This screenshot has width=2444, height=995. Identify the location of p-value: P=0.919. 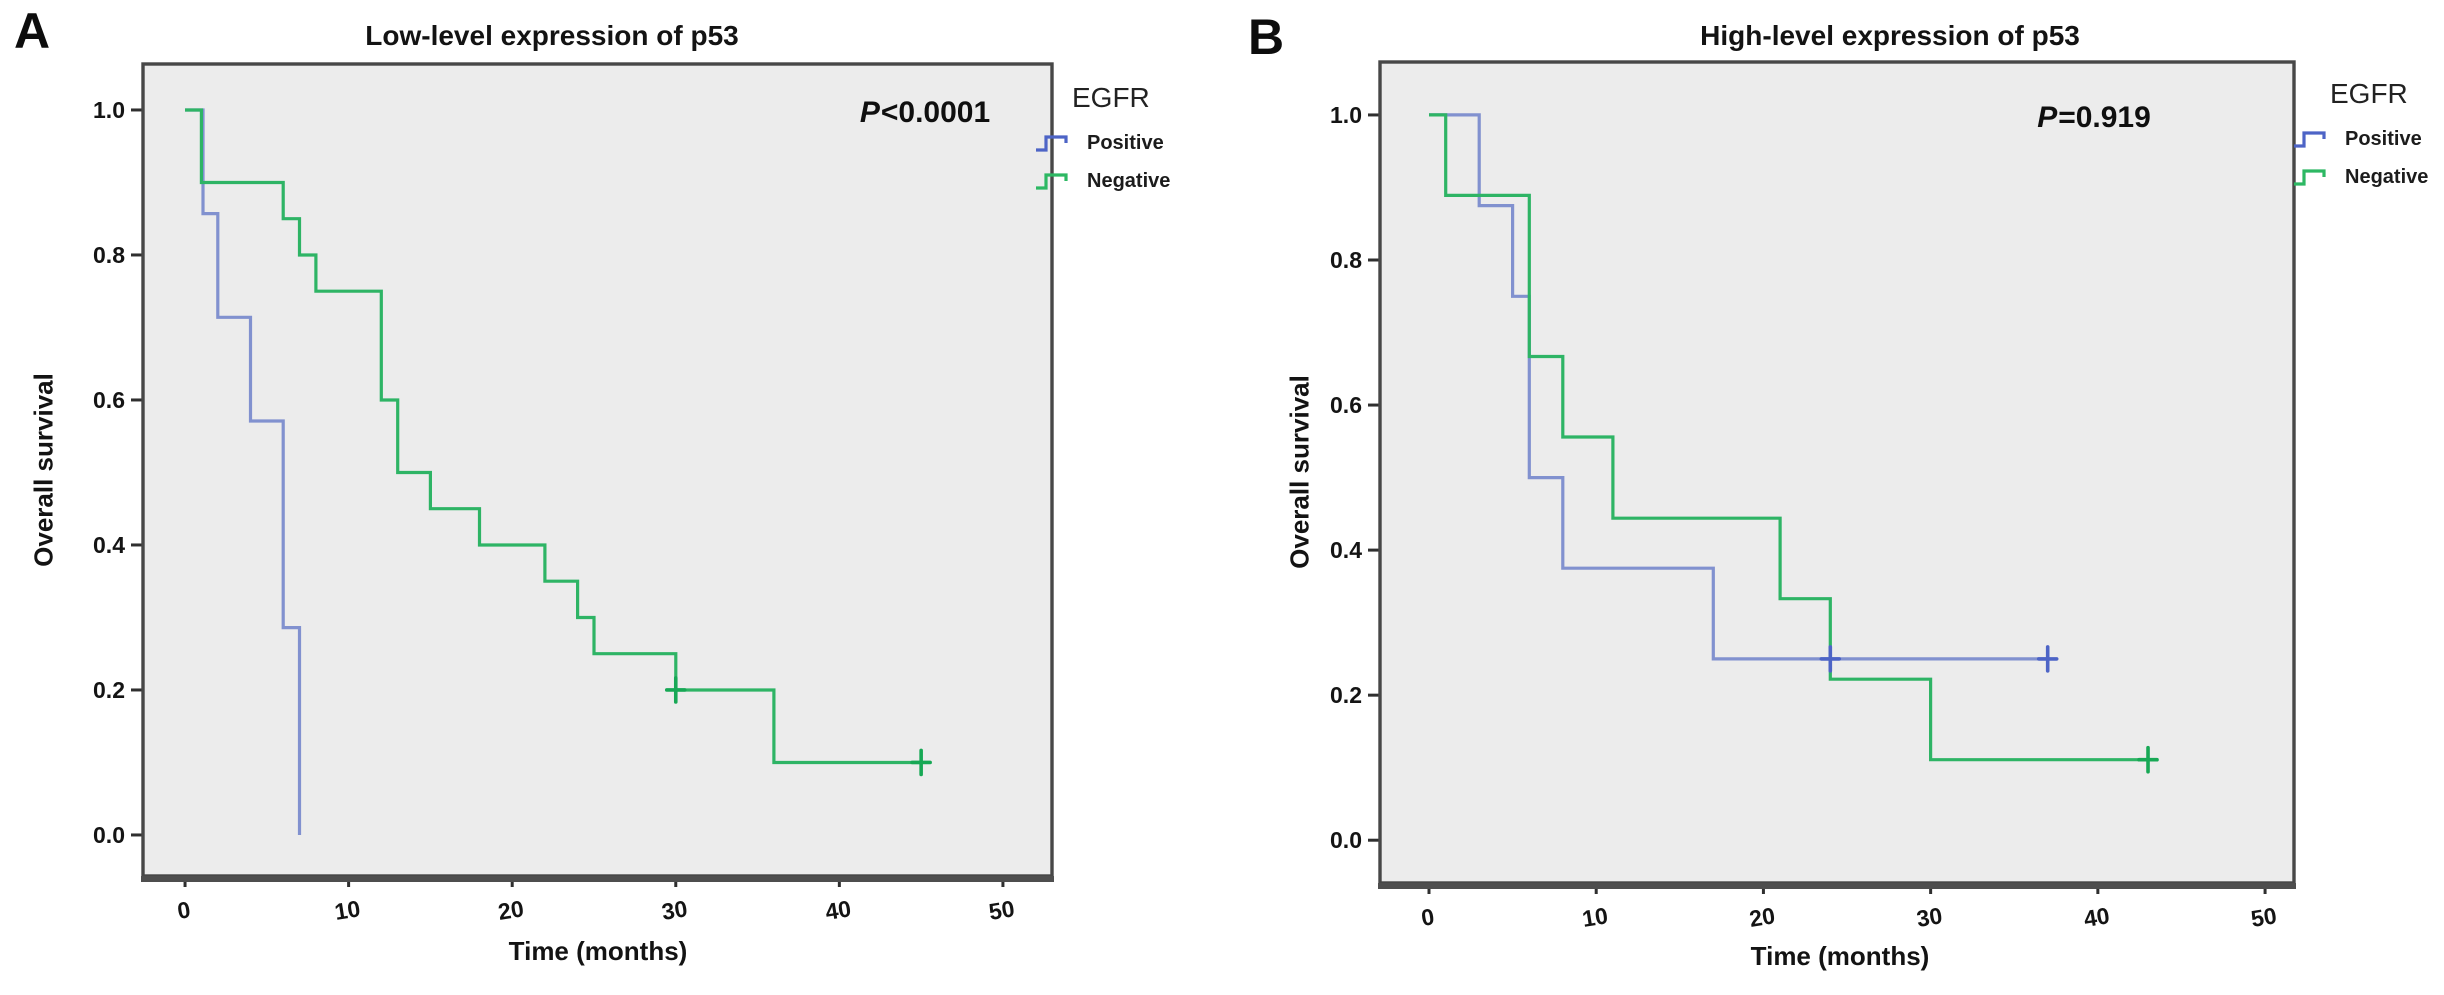
(2094, 118).